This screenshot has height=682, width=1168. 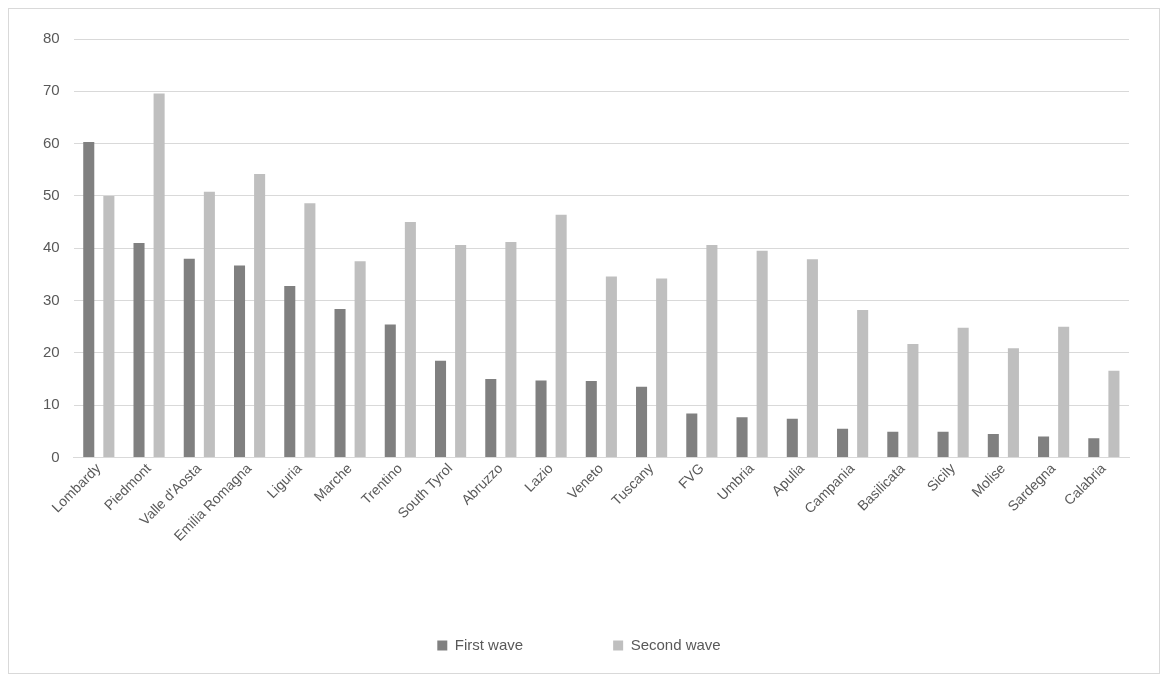 I want to click on y-tick-label: 30, so click(x=51, y=299).